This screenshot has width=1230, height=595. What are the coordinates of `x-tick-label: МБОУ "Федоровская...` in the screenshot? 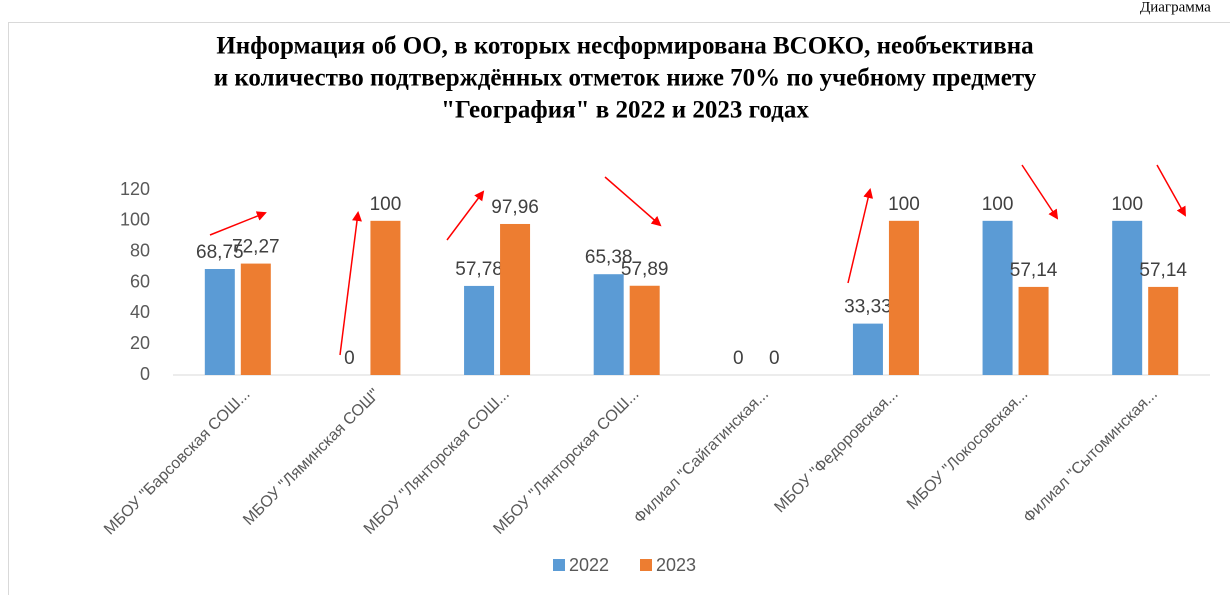 It's located at (836, 451).